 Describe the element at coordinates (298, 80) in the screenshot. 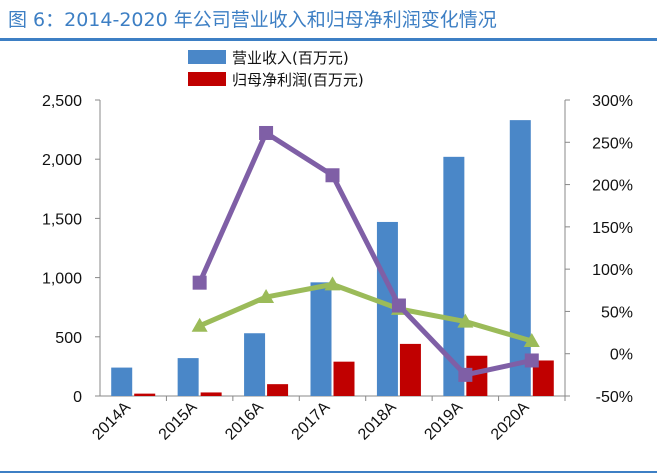

I see `legend-label: 归母净利润(百万元)` at that location.